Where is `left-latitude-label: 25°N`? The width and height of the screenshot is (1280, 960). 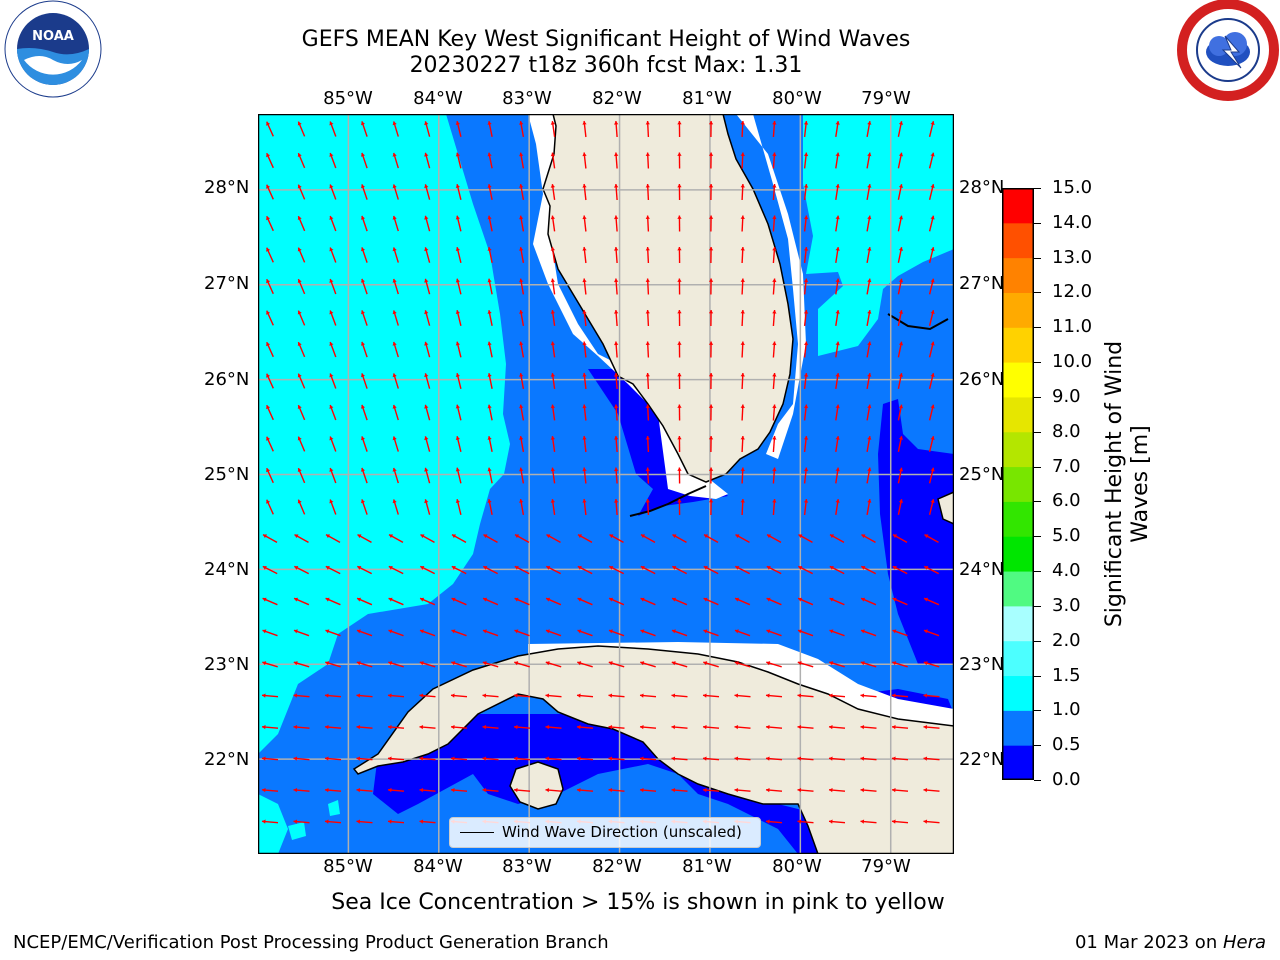 left-latitude-label: 25°N is located at coordinates (227, 474).